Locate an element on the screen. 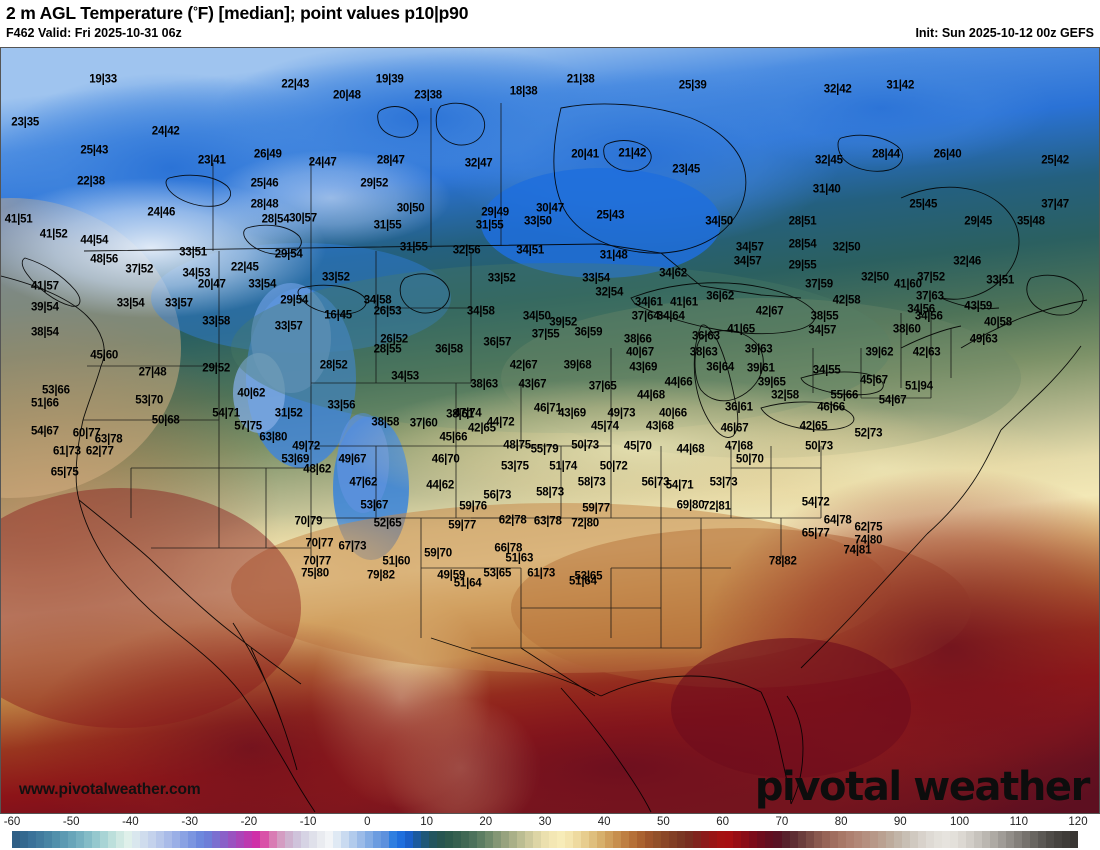 The height and width of the screenshot is (850, 1100). colorbar-tick: 100 is located at coordinates (960, 822).